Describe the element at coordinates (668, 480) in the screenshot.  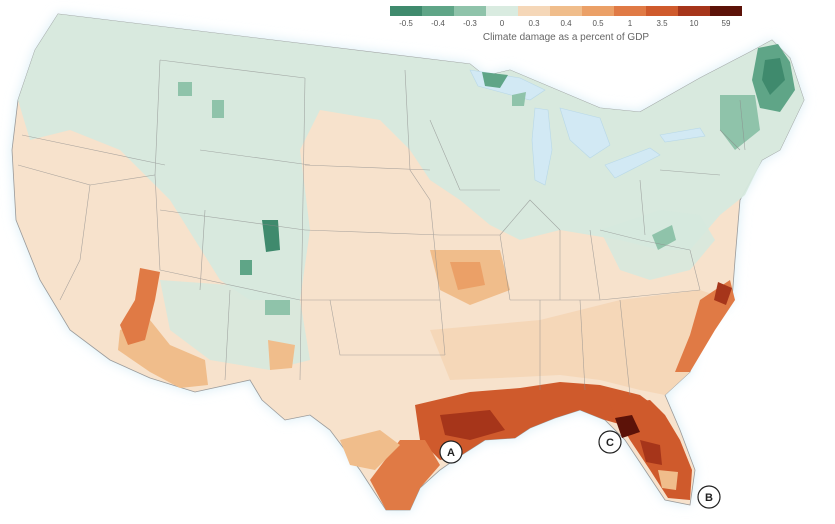
I see `damage-patch-south-florida` at that location.